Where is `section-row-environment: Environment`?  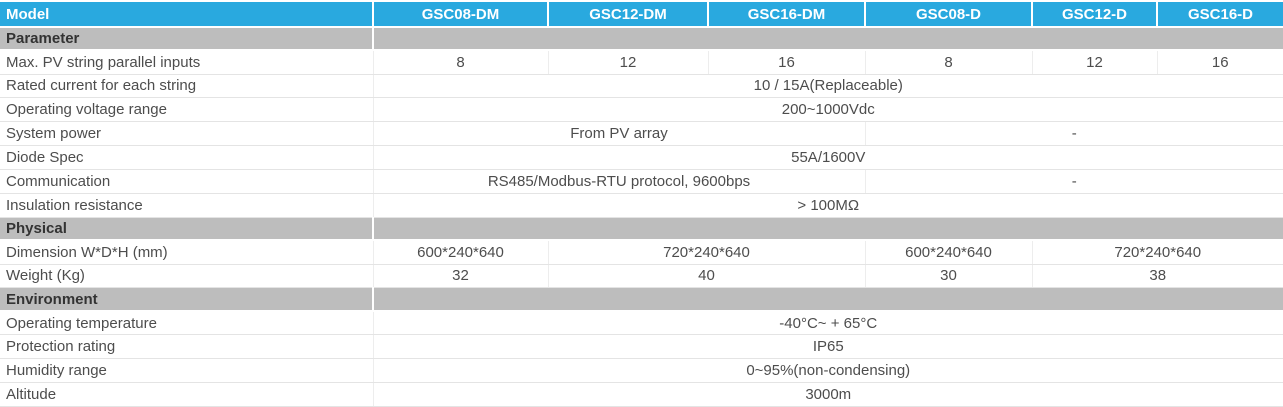 section-row-environment: Environment is located at coordinates (641, 299).